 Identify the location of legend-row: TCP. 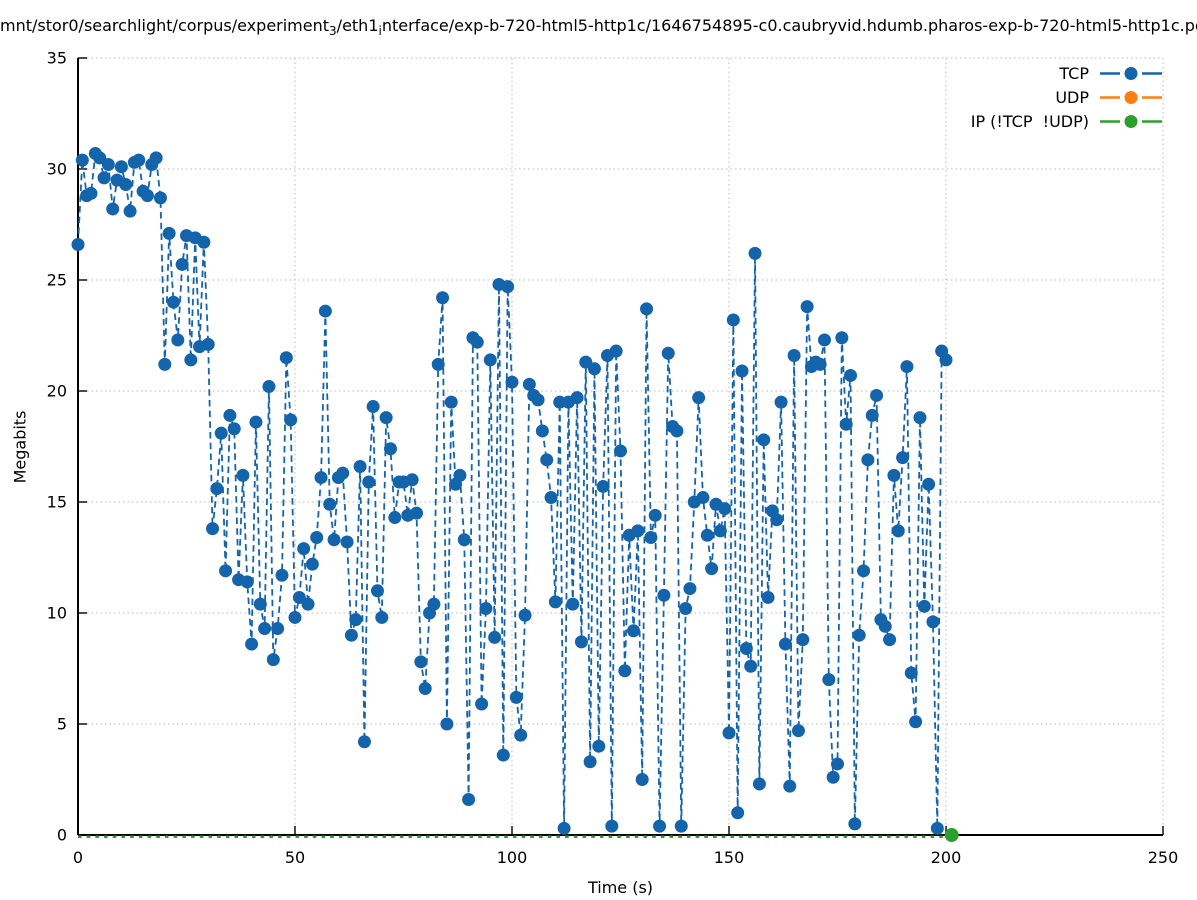
(1067, 73).